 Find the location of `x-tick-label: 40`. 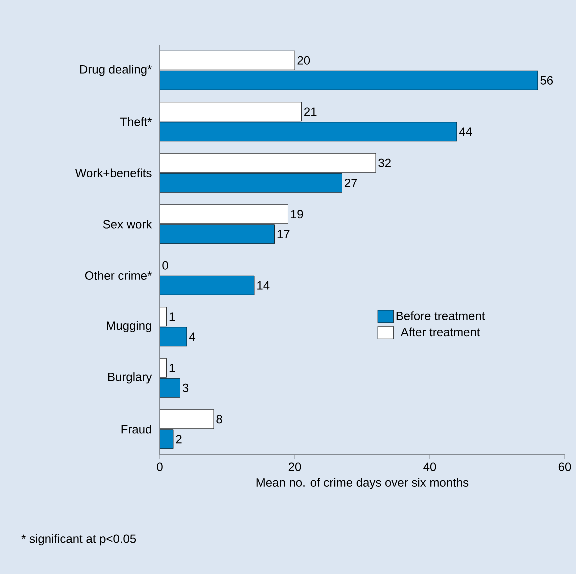

x-tick-label: 40 is located at coordinates (430, 467).